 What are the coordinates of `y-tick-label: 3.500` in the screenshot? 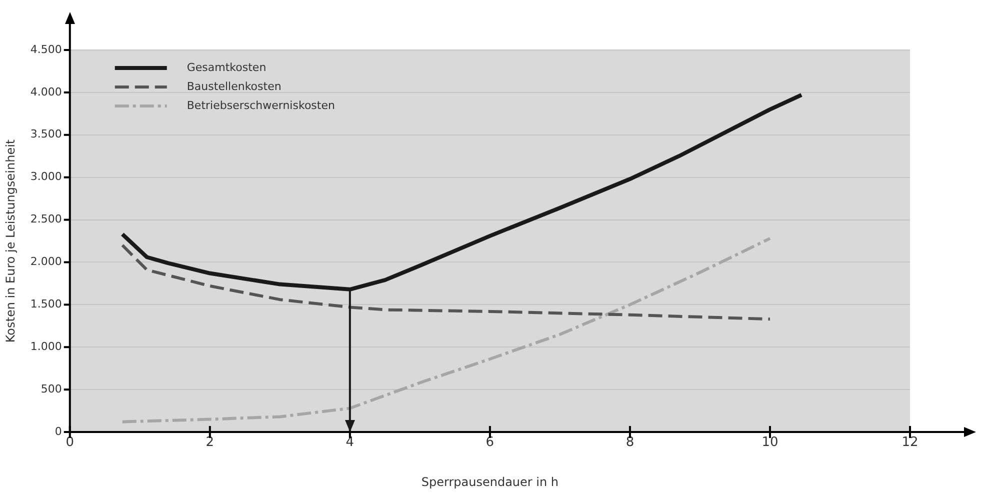 It's located at (46, 134).